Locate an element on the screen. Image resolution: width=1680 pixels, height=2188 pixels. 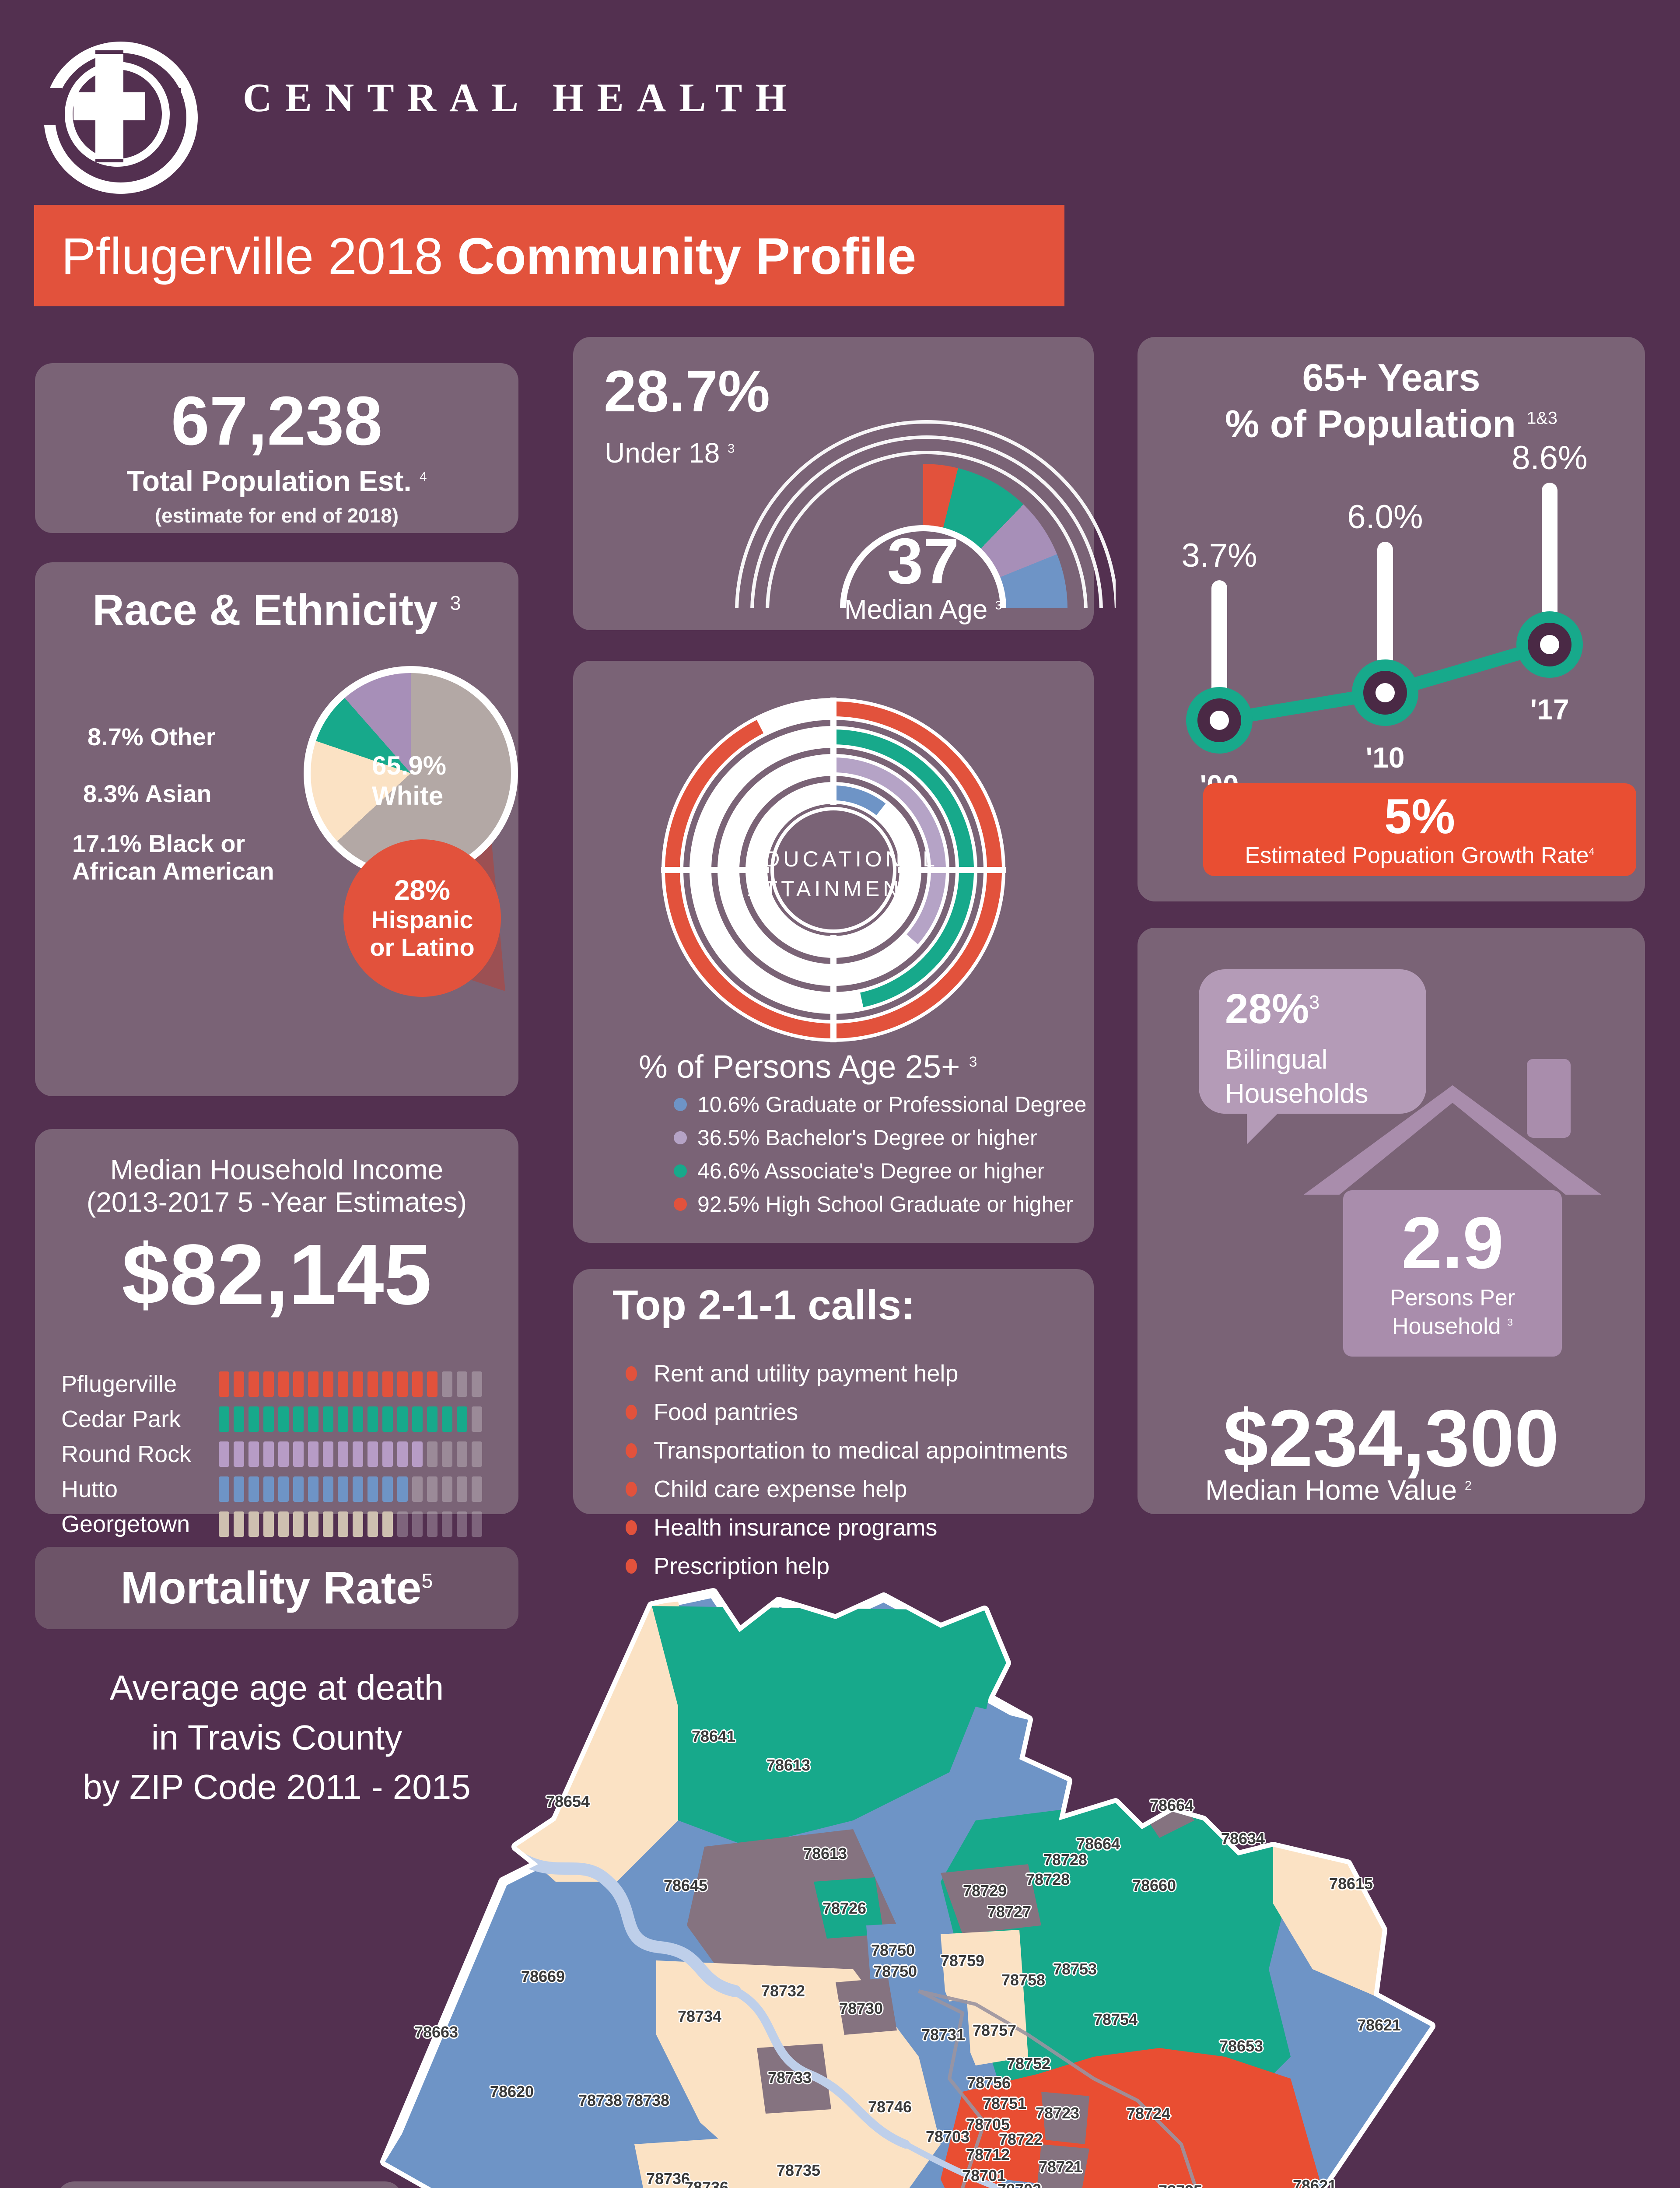
median-age-panel: 28.7% Under 18 3 37 Median Age 3 is located at coordinates (844, 483).